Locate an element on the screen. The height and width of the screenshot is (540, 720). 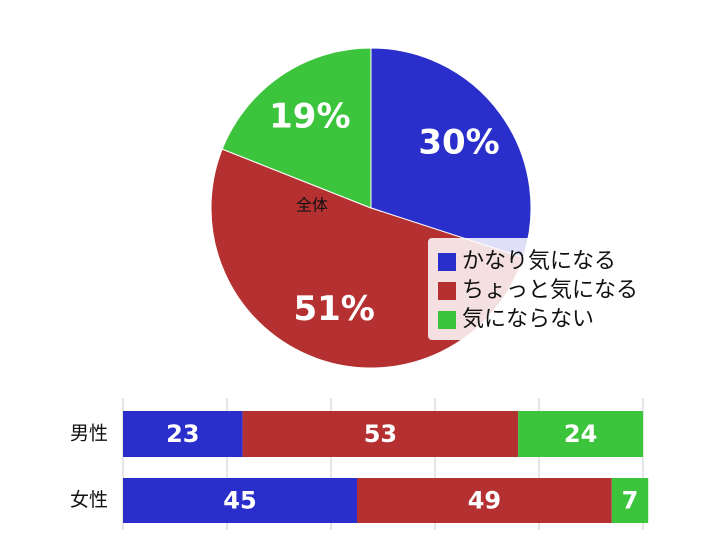
y-tick-label: 男性 is located at coordinates (89, 434).